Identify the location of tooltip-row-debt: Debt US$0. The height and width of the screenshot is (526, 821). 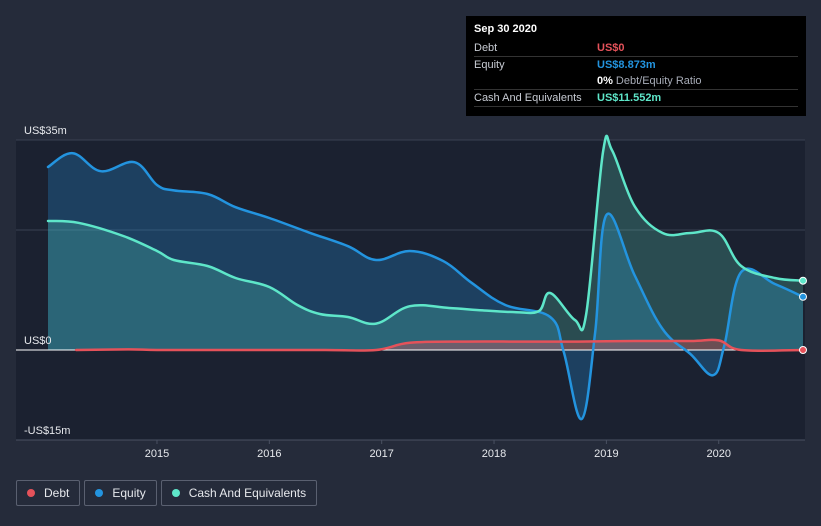
(636, 48).